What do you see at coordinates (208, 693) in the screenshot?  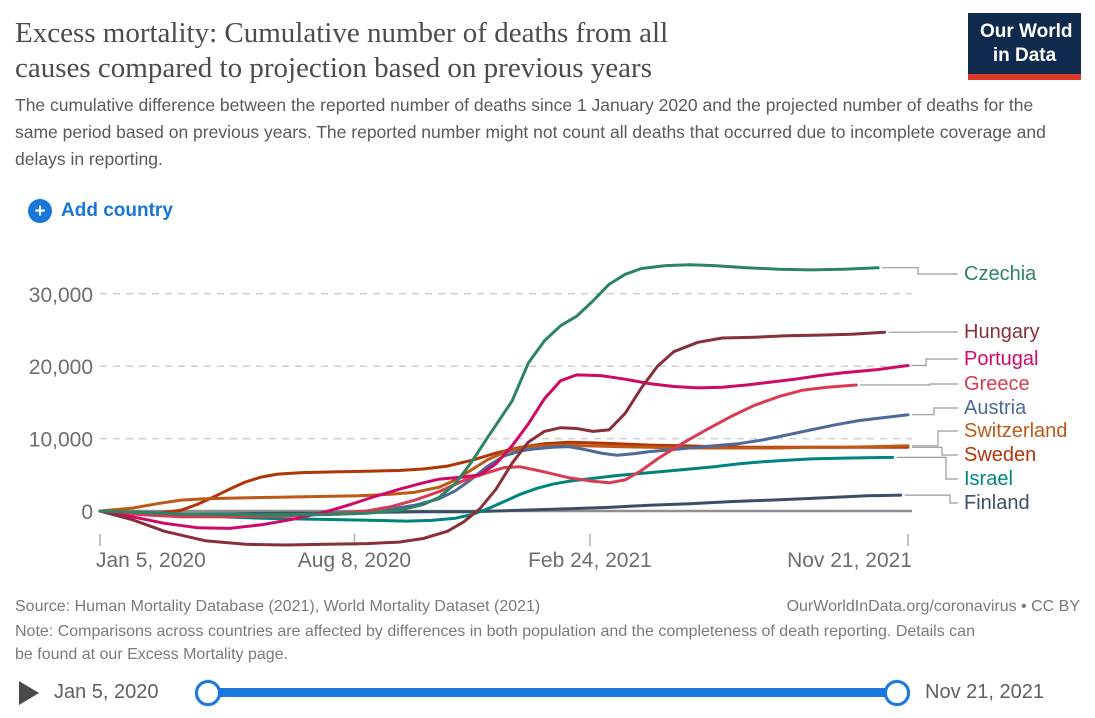 I see `timeline-handle-start` at bounding box center [208, 693].